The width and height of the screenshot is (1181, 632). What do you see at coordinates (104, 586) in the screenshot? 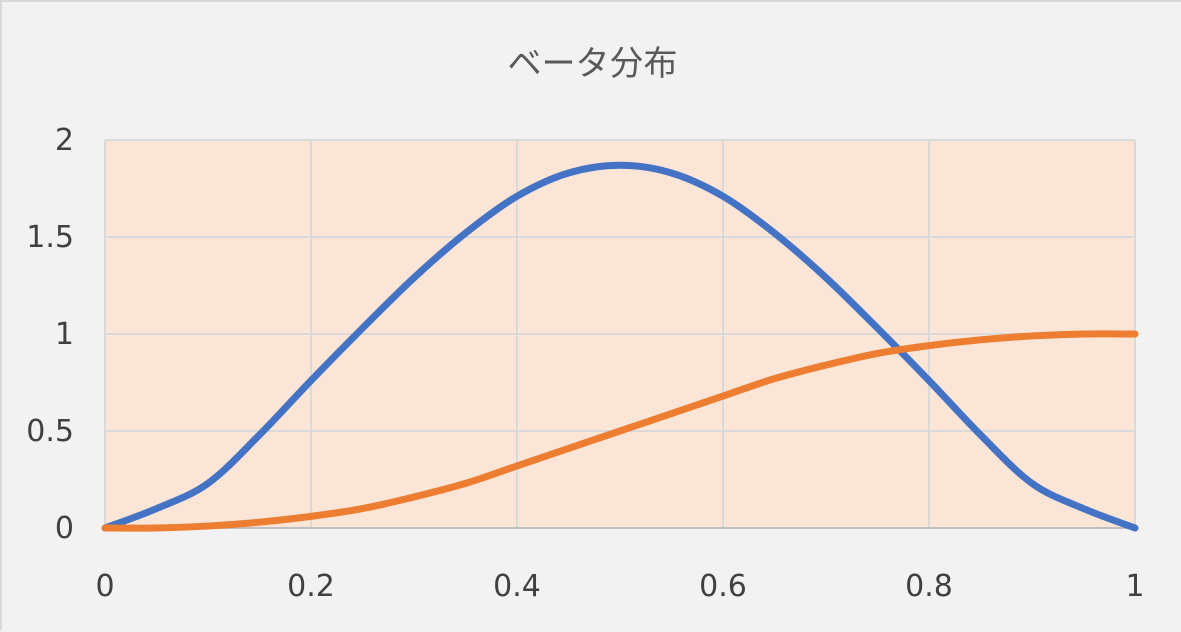
I see `x-tick-label: 0` at bounding box center [104, 586].